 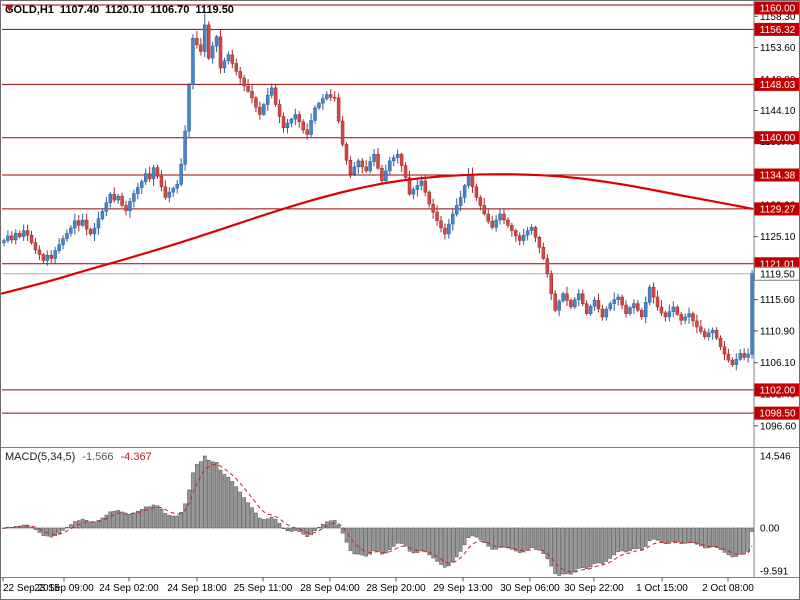 I want to click on time-tick-label: 29 Sep 13:00, so click(x=463, y=588).